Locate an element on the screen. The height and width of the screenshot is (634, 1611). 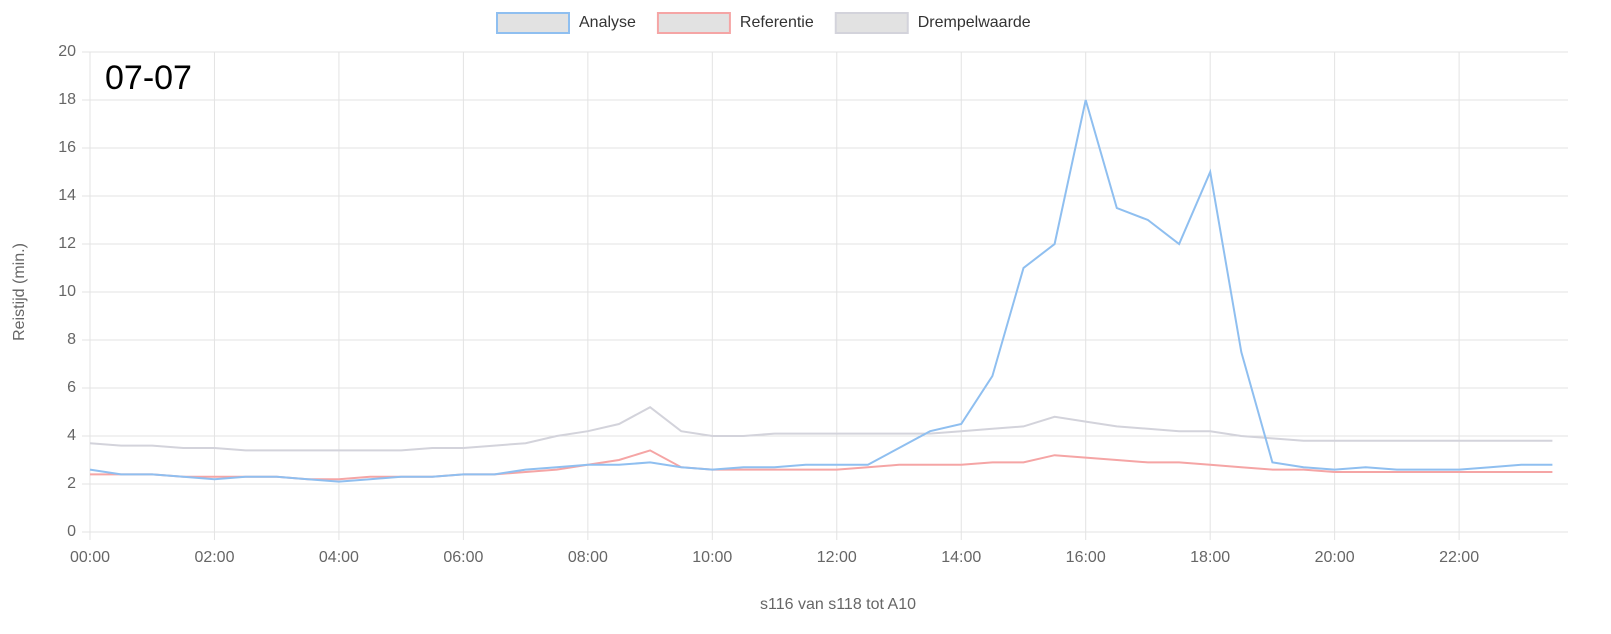
x-tick-label: 06:00 is located at coordinates (463, 557).